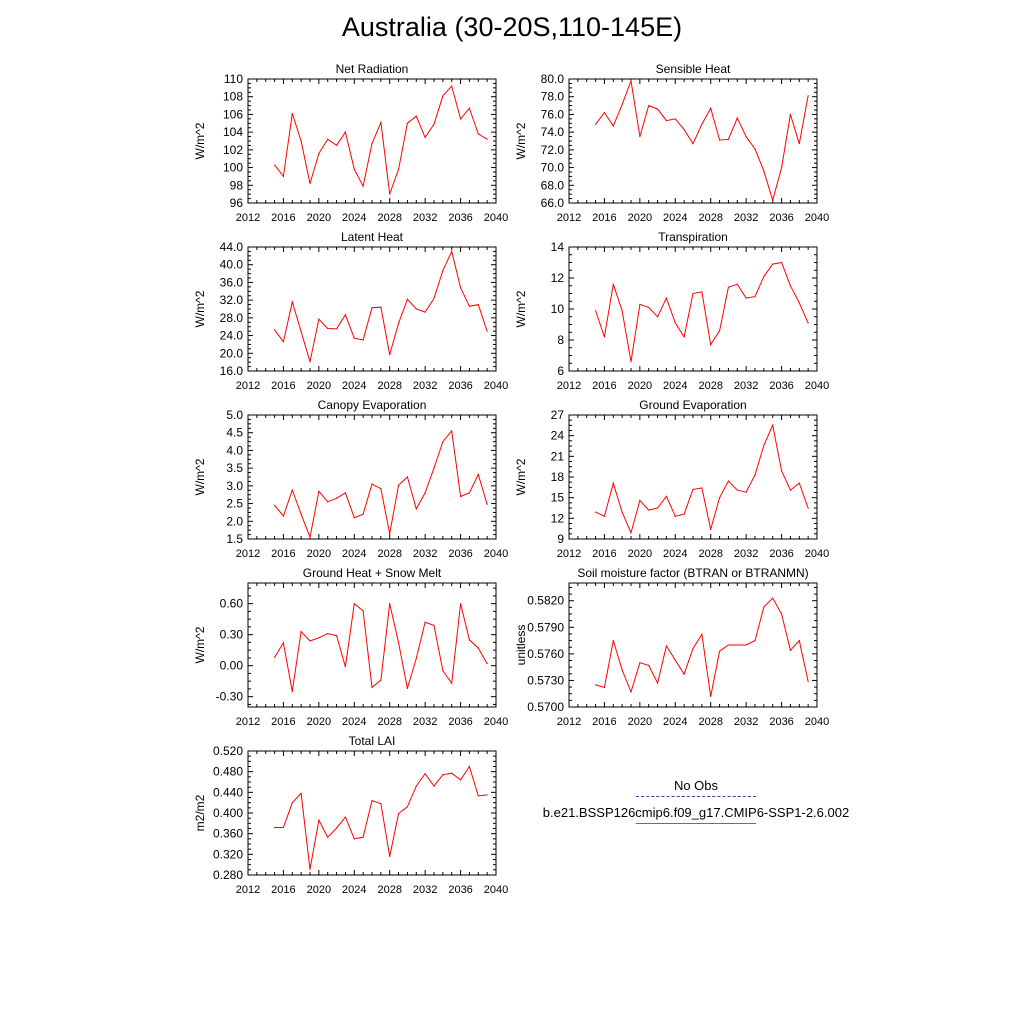 This screenshot has width=1024, height=1024. Describe the element at coordinates (232, 353) in the screenshot. I see `y-tick-label: 20.0` at that location.